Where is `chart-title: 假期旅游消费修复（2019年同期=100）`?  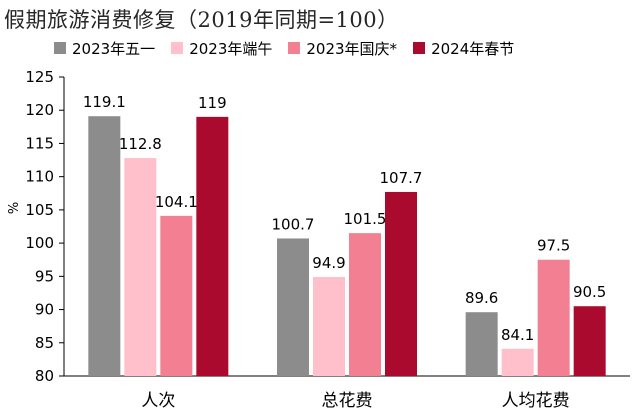 chart-title: 假期旅游消费修复（2019年同期=100） is located at coordinates (201, 20).